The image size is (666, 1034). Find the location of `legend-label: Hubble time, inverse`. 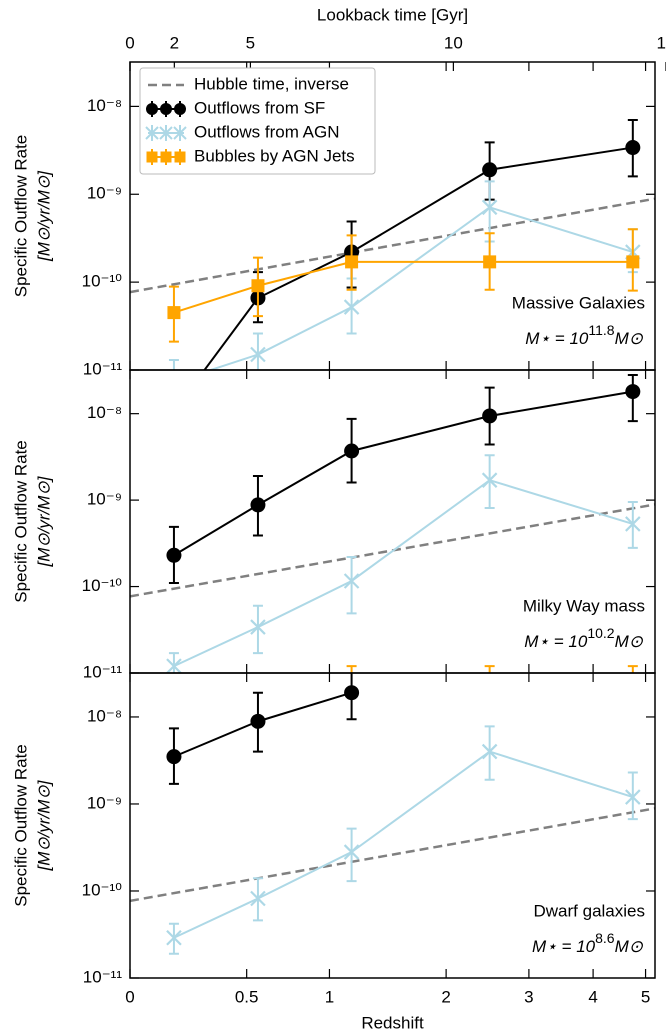

legend-label: Hubble time, inverse is located at coordinates (271, 83).